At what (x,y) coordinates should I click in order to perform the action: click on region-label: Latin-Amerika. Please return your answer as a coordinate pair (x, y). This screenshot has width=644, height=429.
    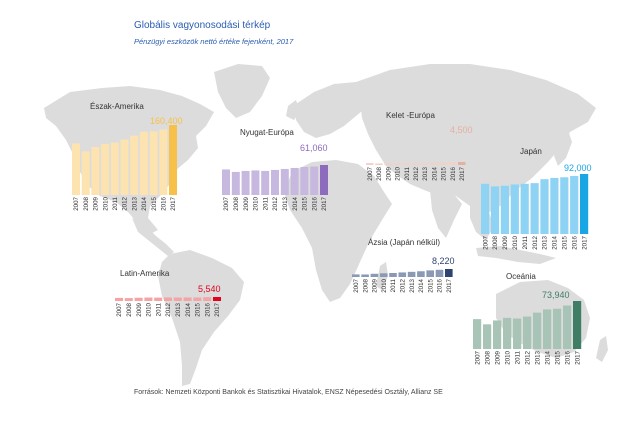
    Looking at the image, I should click on (145, 273).